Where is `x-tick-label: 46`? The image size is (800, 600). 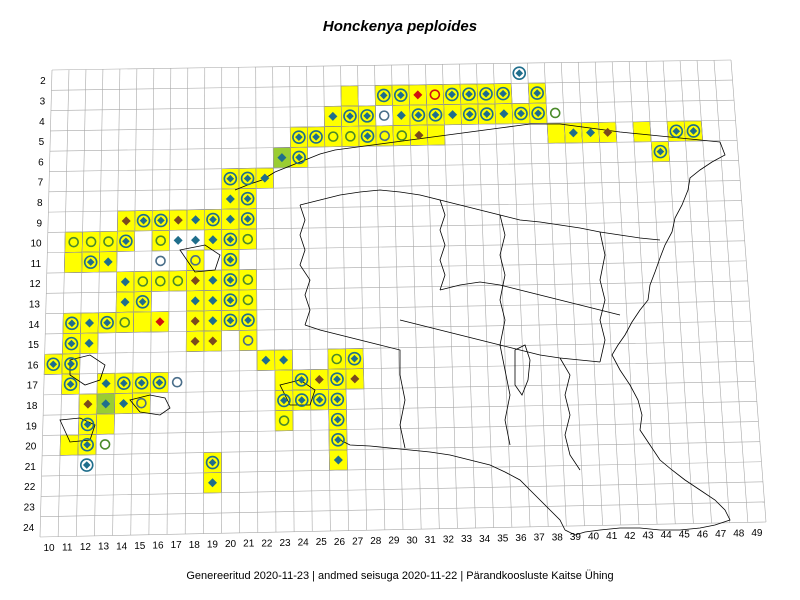
x-tick-label: 46 is located at coordinates (703, 534).